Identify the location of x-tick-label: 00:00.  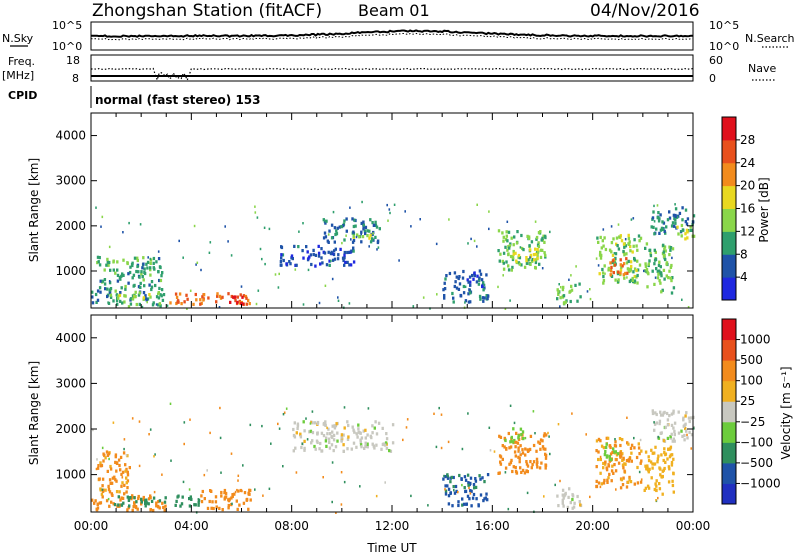
(693, 526).